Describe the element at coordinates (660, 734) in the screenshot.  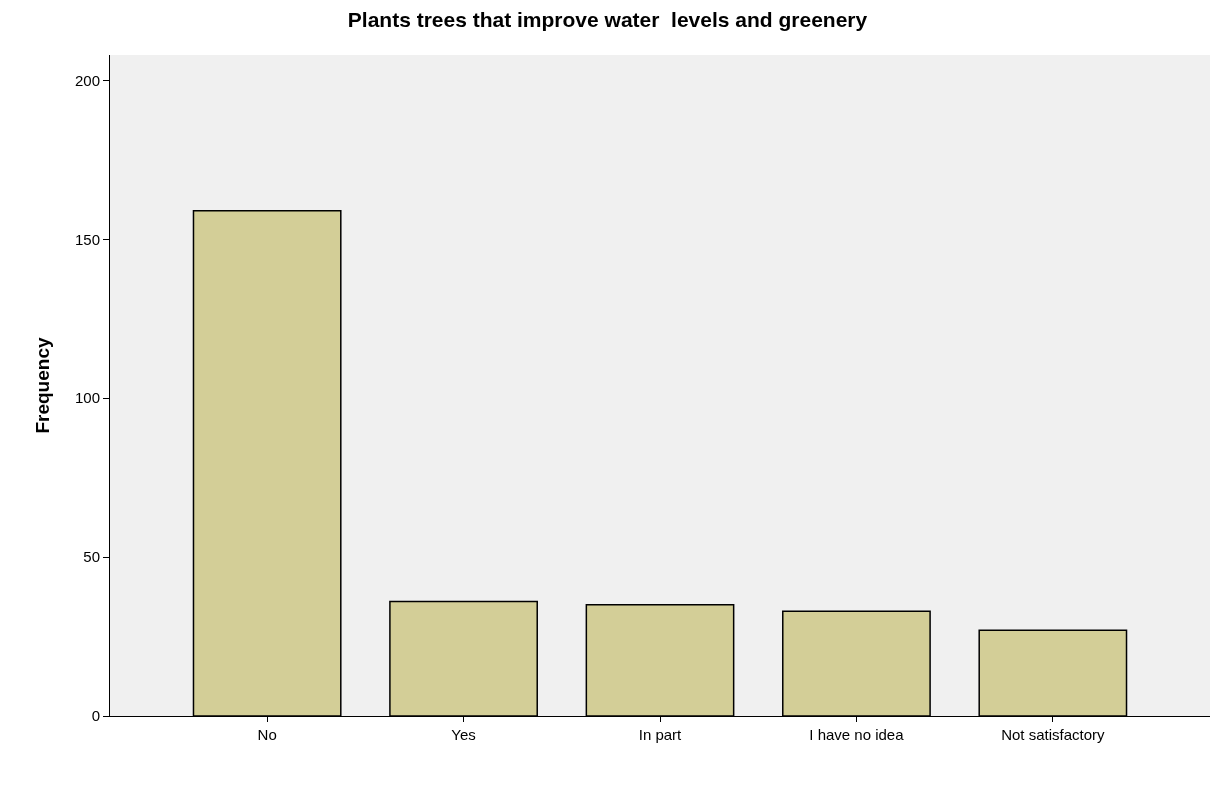
I see `x-tick-label: In part` at that location.